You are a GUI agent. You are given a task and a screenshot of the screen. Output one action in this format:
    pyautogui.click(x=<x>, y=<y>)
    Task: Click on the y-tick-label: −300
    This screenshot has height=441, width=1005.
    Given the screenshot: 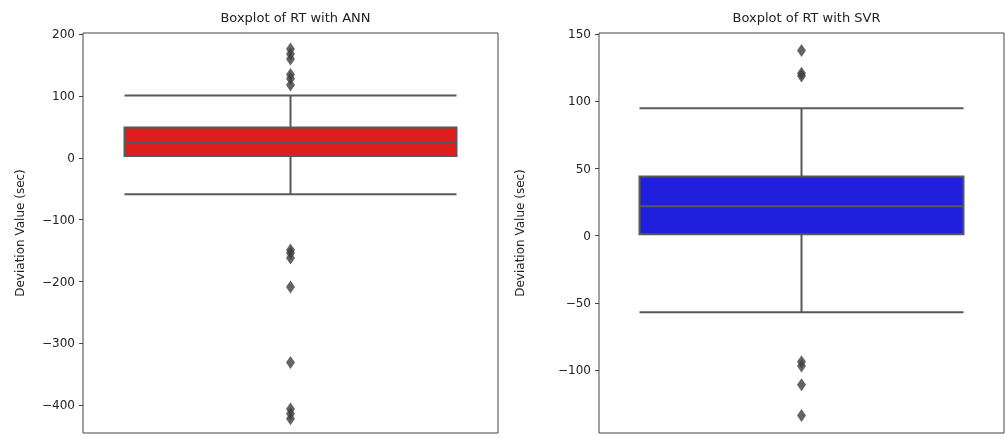 What is the action you would take?
    pyautogui.click(x=58, y=343)
    